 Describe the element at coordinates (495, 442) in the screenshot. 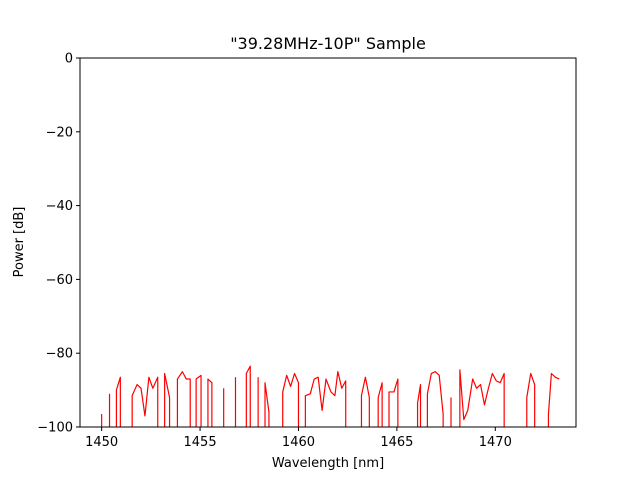

I see `x-tick-label: 1470` at that location.